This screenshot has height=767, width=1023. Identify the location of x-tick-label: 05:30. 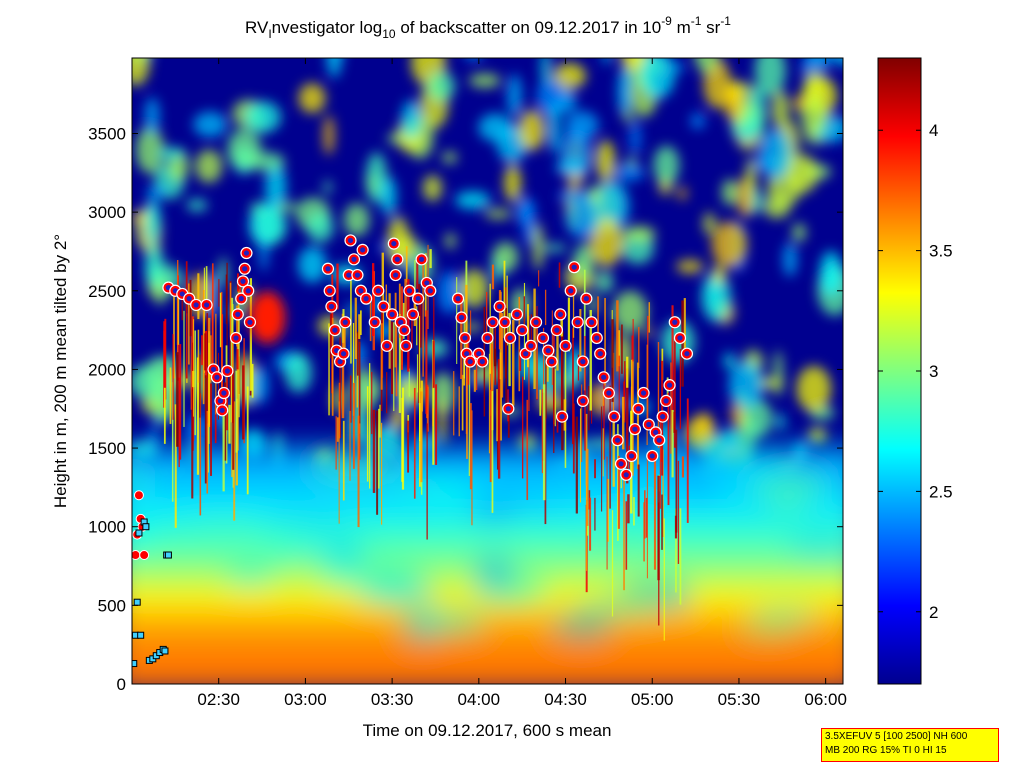
(739, 699).